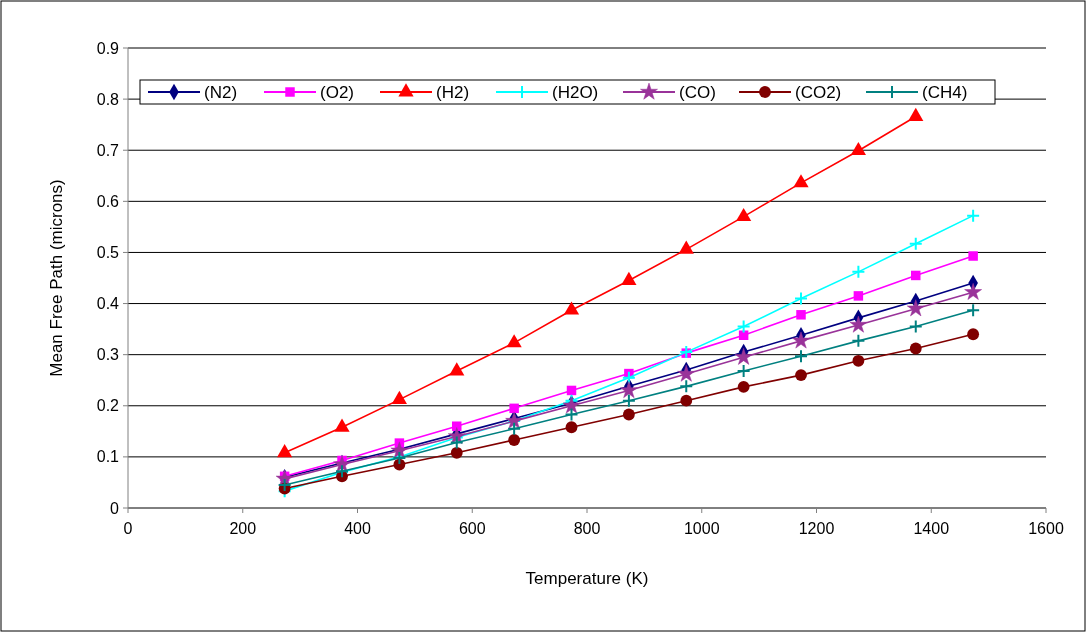 The width and height of the screenshot is (1086, 632). What do you see at coordinates (472, 528) in the screenshot?
I see `x-tick-label: 600` at bounding box center [472, 528].